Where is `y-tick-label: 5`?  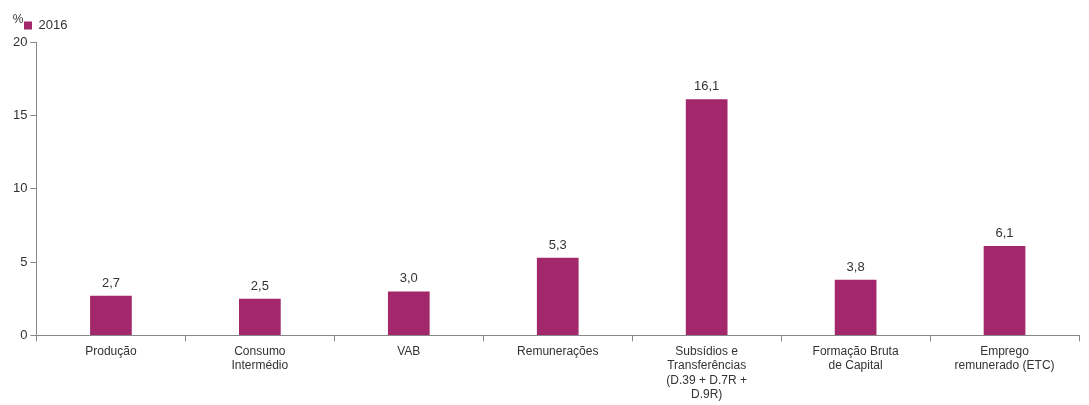 y-tick-label: 5 is located at coordinates (24, 261).